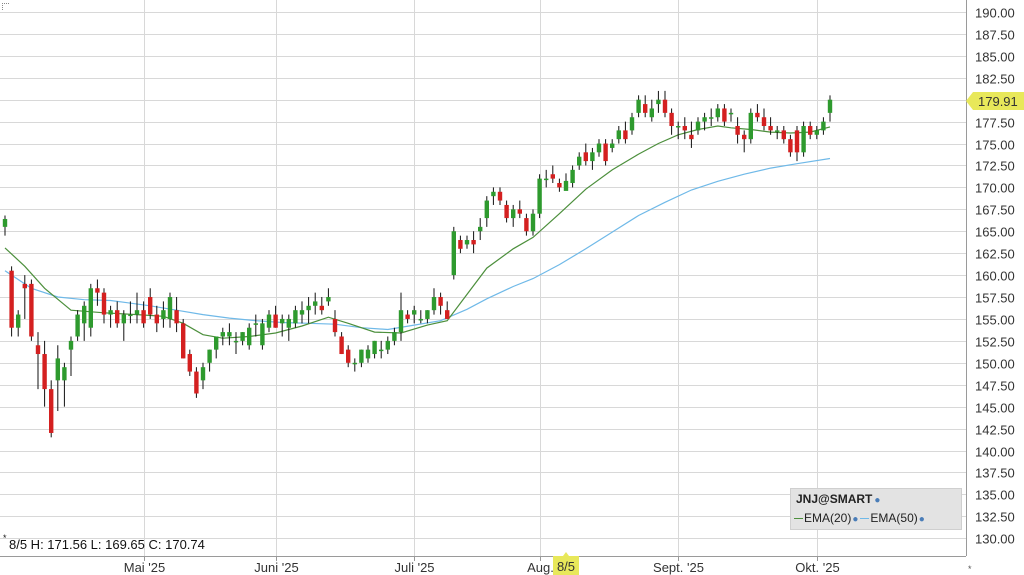  What do you see at coordinates (995, 430) in the screenshot?
I see `y-tick-label: 142.50` at bounding box center [995, 430].